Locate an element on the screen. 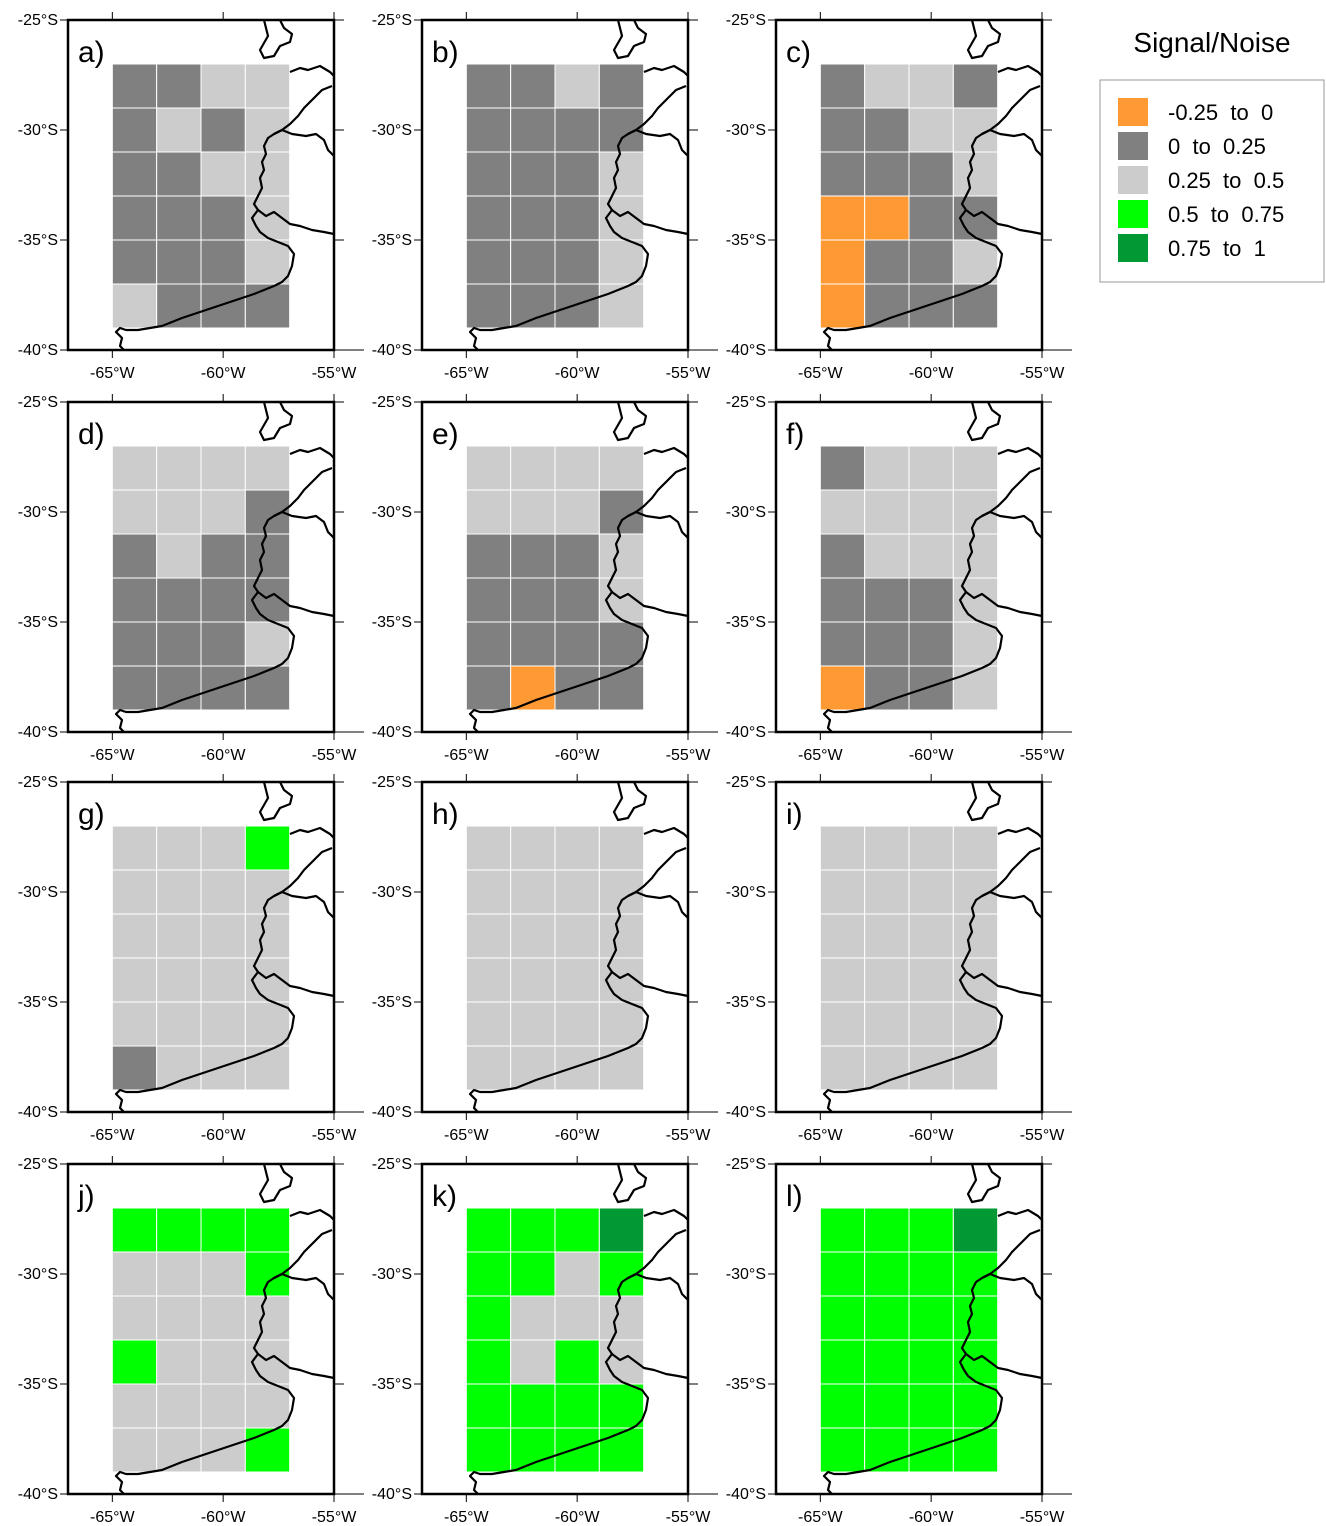 Image resolution: width=1326 pixels, height=1526 pixels. map-panel: -65°W -60°W -55°W -25°S -30°S -35°S -40°S a) is located at coordinates (191, 197).